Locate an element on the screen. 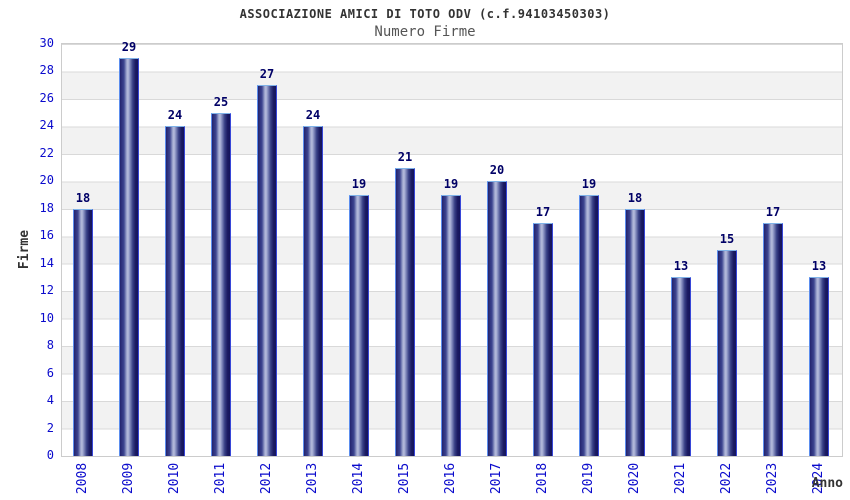 Image resolution: width=850 pixels, height=500 pixels. x-tick-label: 2017 is located at coordinates (497, 478).